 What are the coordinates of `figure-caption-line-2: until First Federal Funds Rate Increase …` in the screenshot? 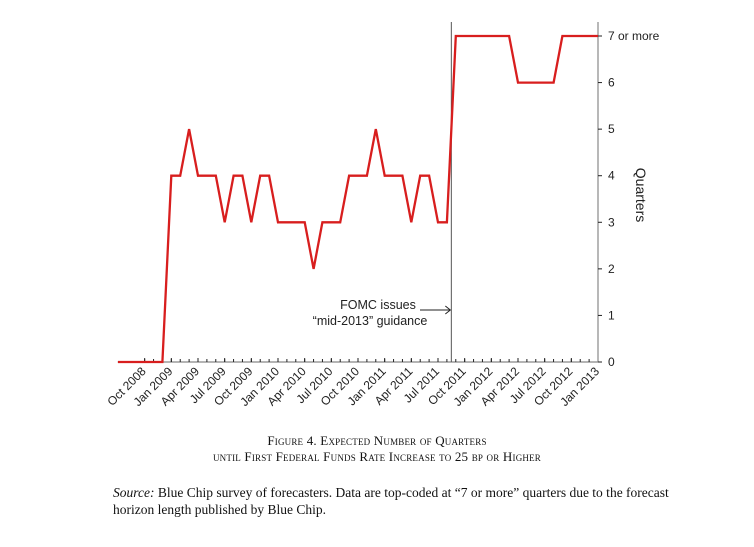 It's located at (376, 456).